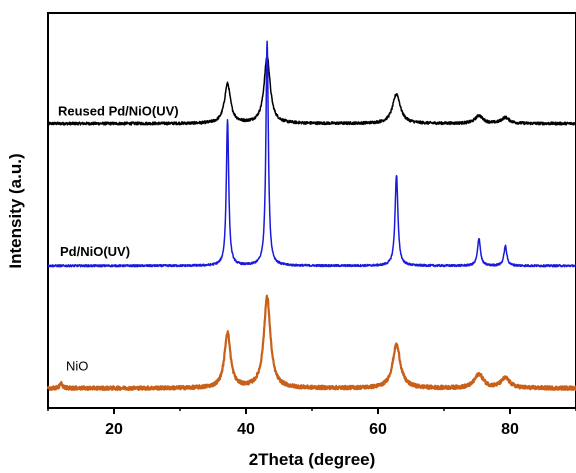 This screenshot has height=473, width=576. What do you see at coordinates (510, 429) in the screenshot?
I see `x-tick-label-80: 80` at bounding box center [510, 429].